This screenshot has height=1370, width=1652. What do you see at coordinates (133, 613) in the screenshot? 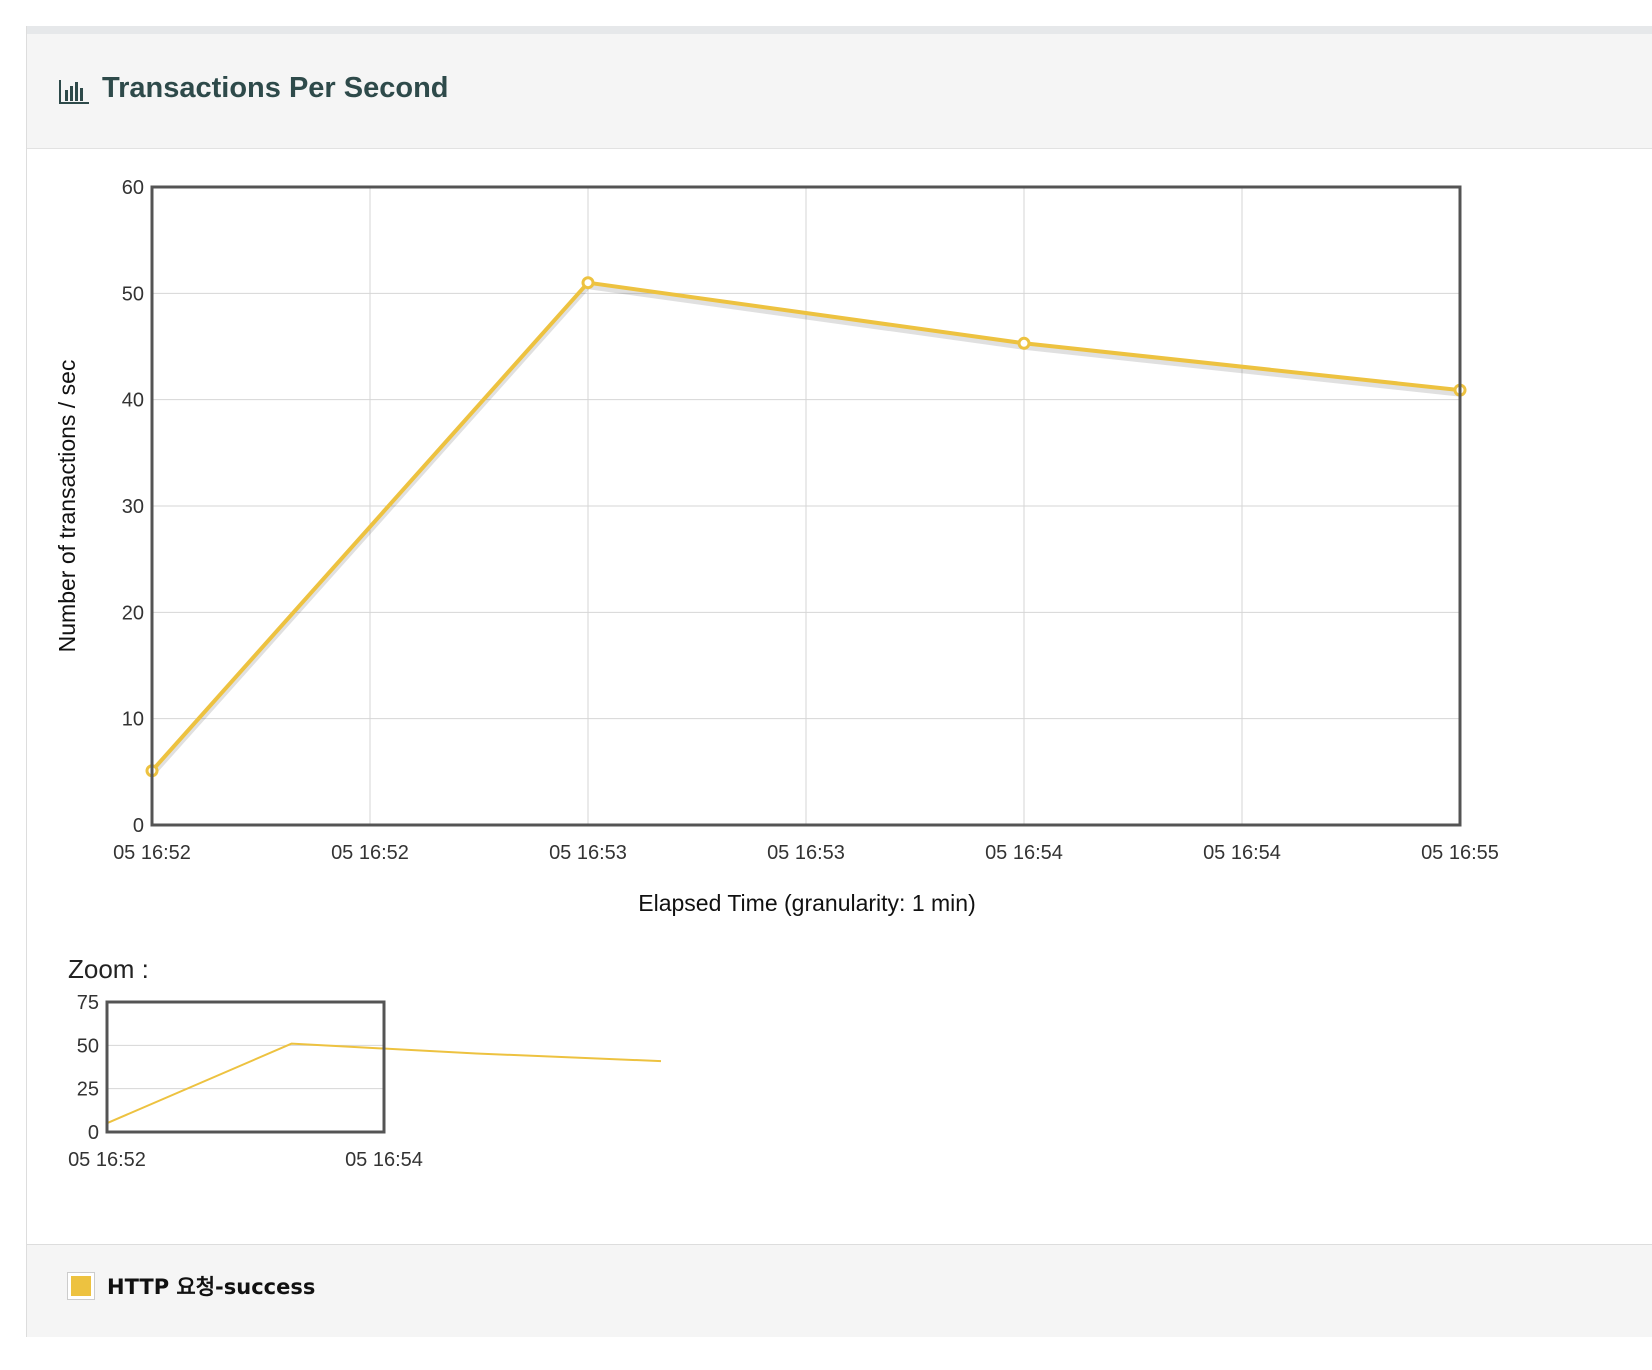
I see `main-y-tick-label: 20` at bounding box center [133, 613].